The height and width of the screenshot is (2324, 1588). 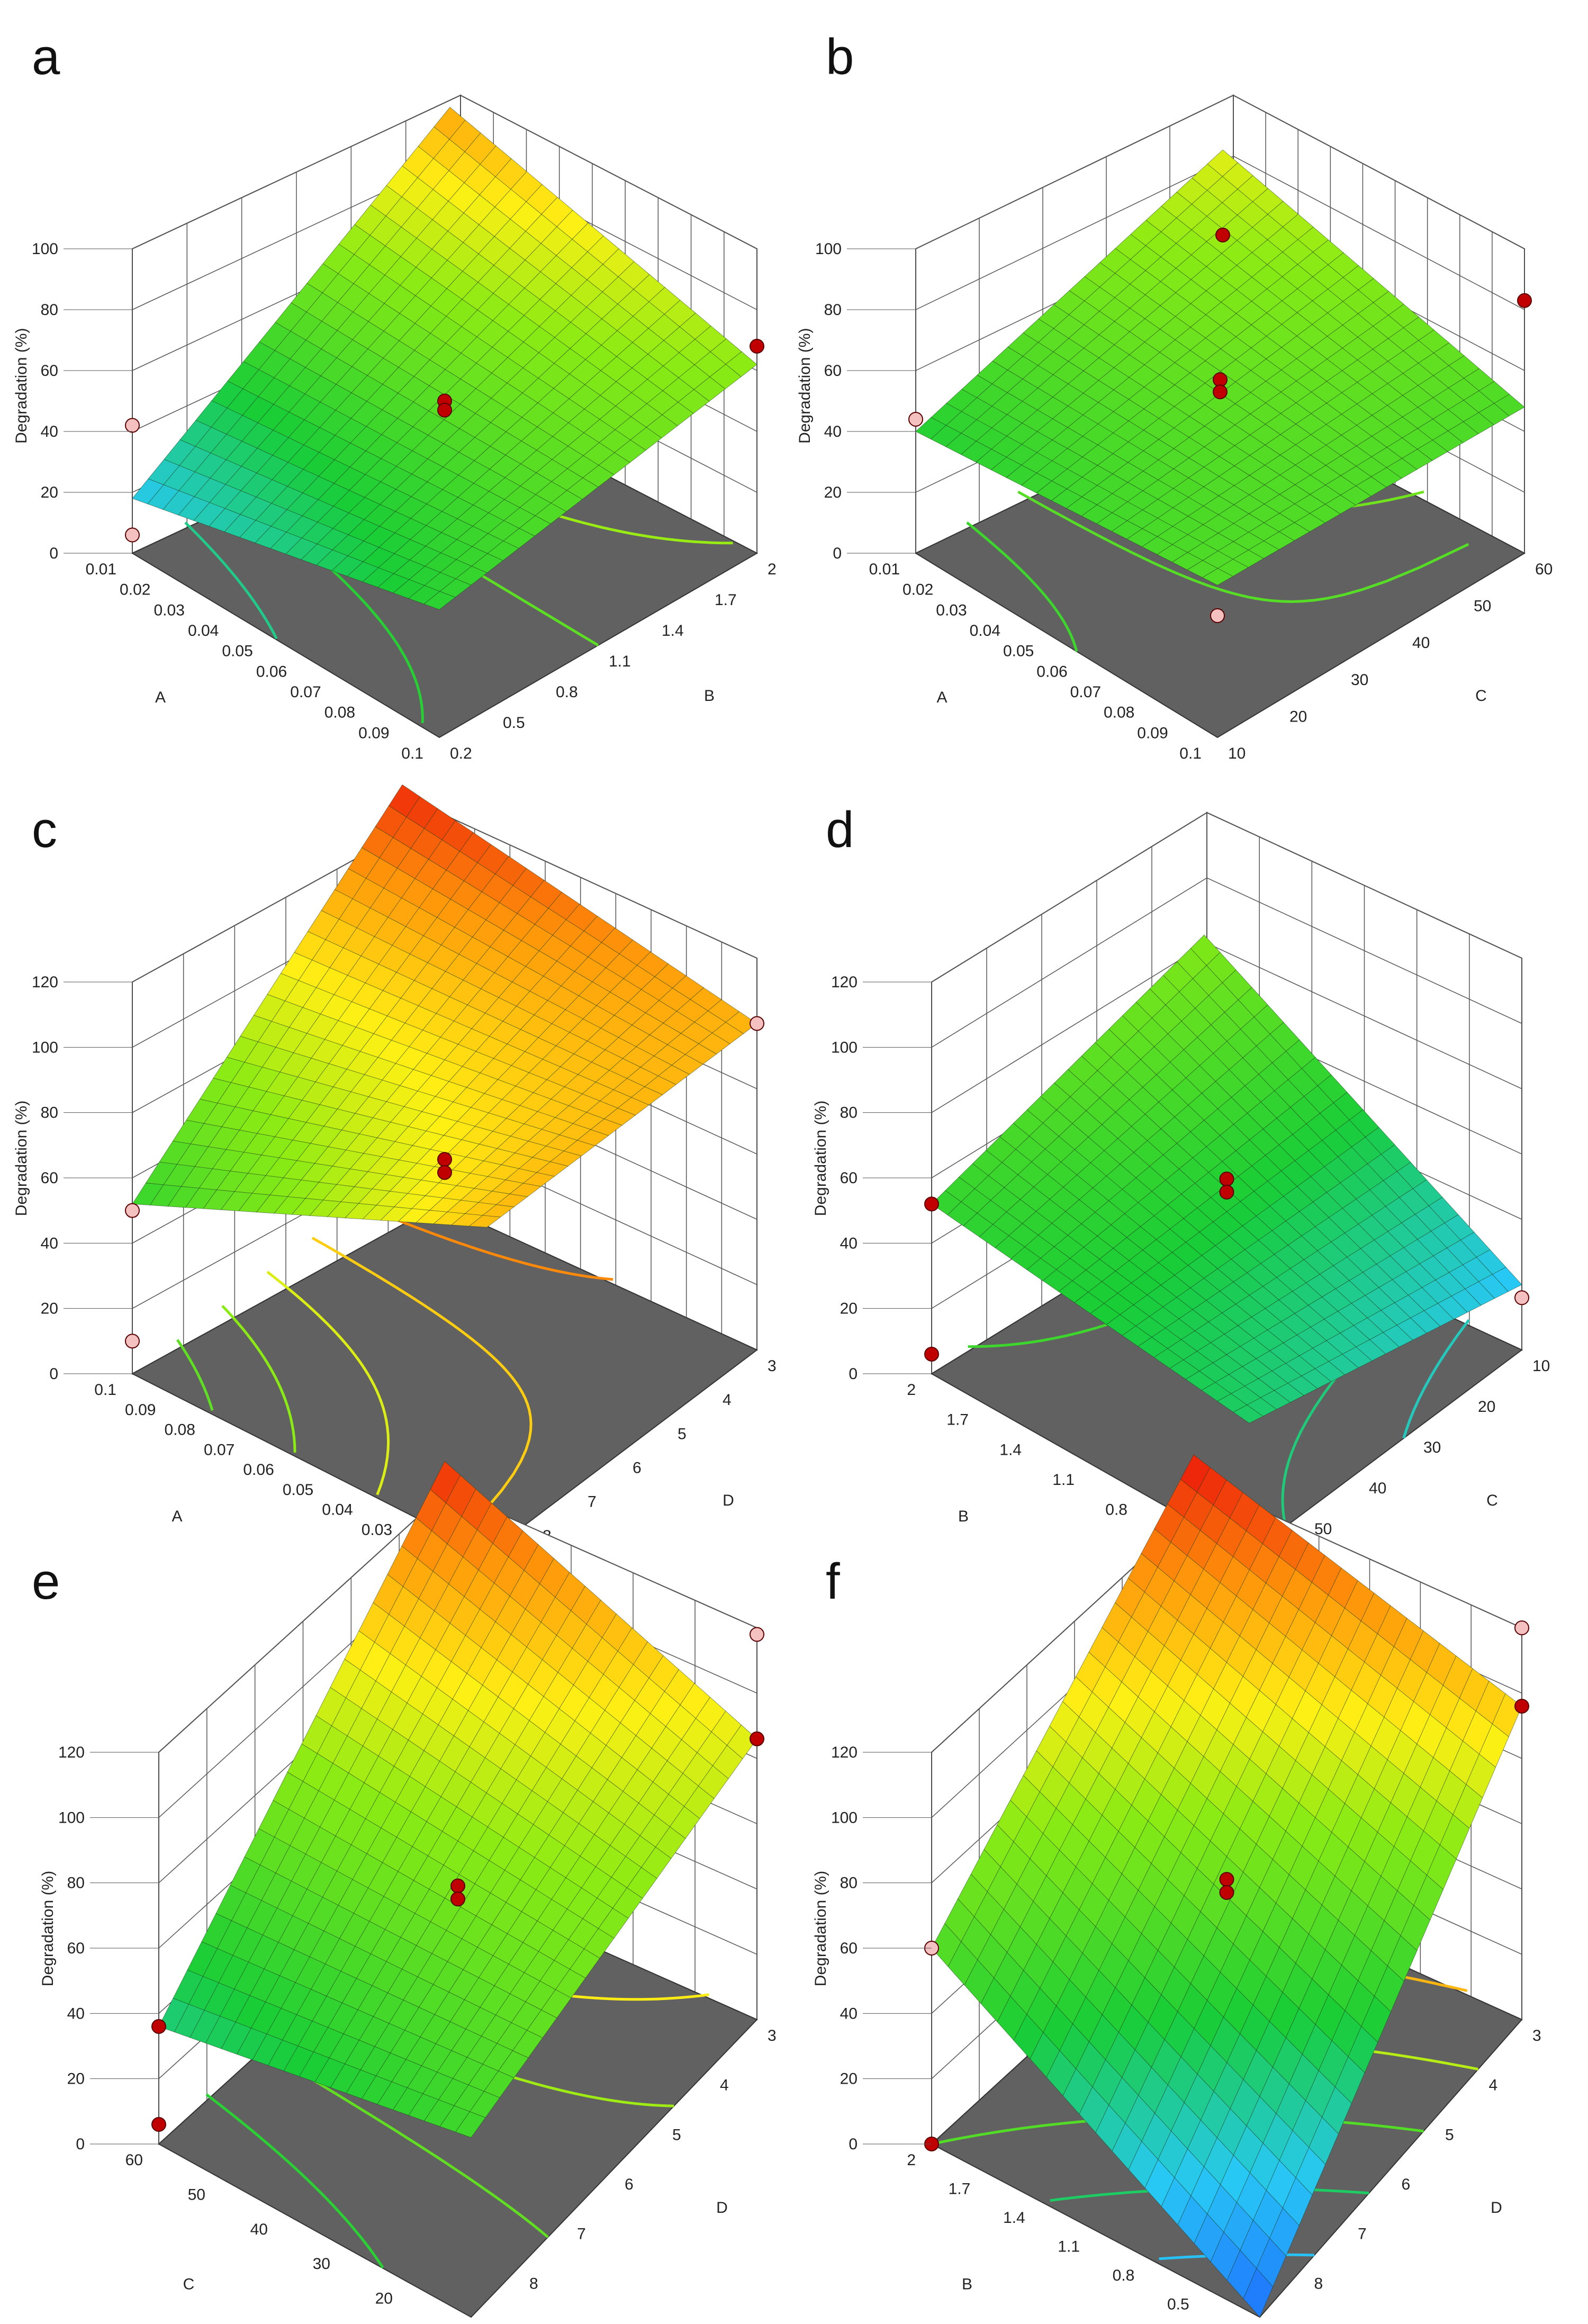 What do you see at coordinates (134, 2160) in the screenshot?
I see `x-tick-label: 60` at bounding box center [134, 2160].